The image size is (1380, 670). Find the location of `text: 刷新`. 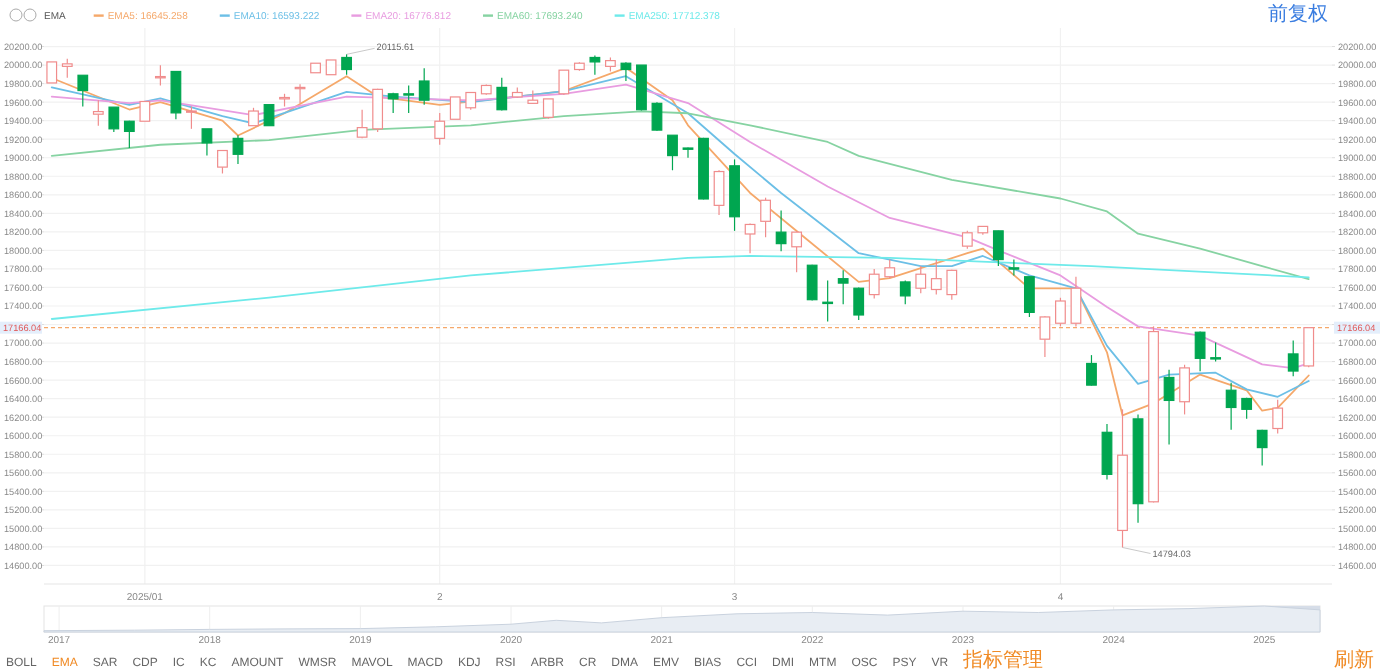

text: 刷新 is located at coordinates (1354, 659).